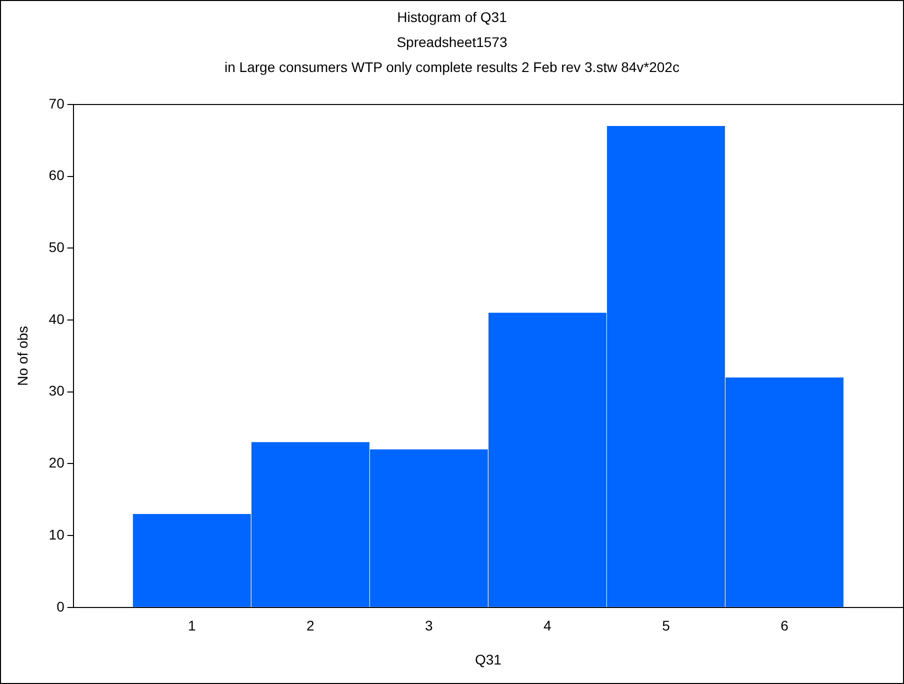  Describe the element at coordinates (60, 606) in the screenshot. I see `y-tick-label: 0` at that location.